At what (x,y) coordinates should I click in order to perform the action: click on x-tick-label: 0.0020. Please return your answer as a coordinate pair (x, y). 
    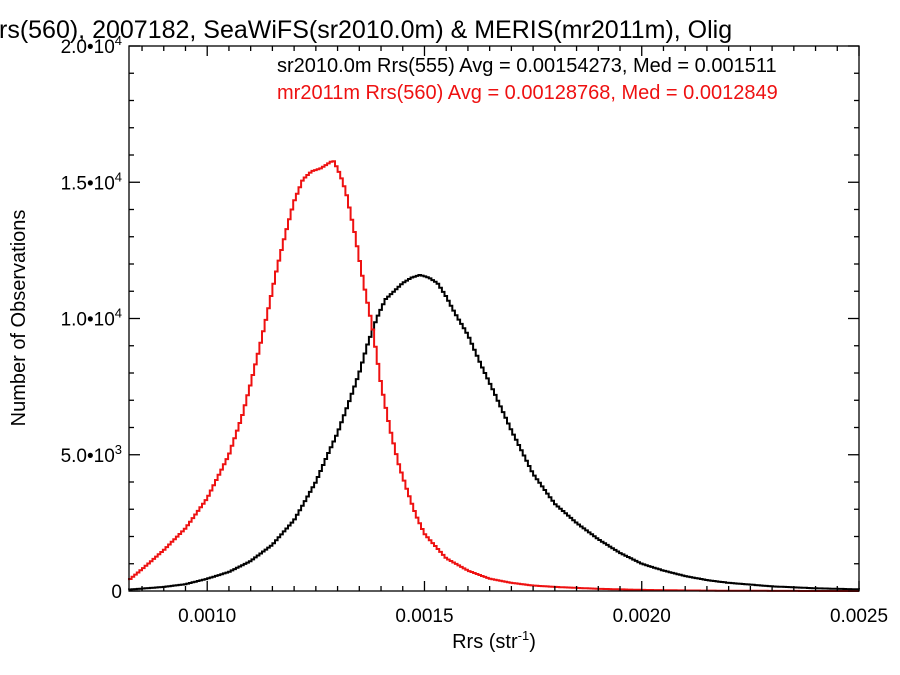
    Looking at the image, I should click on (642, 616).